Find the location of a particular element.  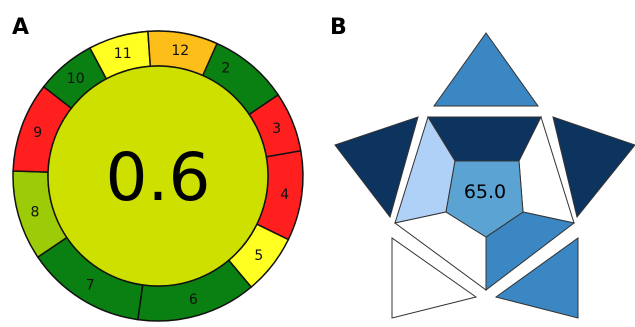

panel-a-label: A is located at coordinates (20, 27).